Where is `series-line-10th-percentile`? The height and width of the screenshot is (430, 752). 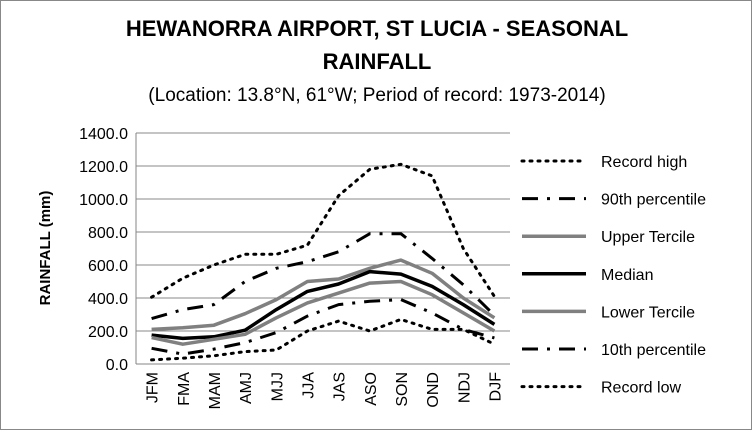
series-line-10th-percentile is located at coordinates (323, 327).